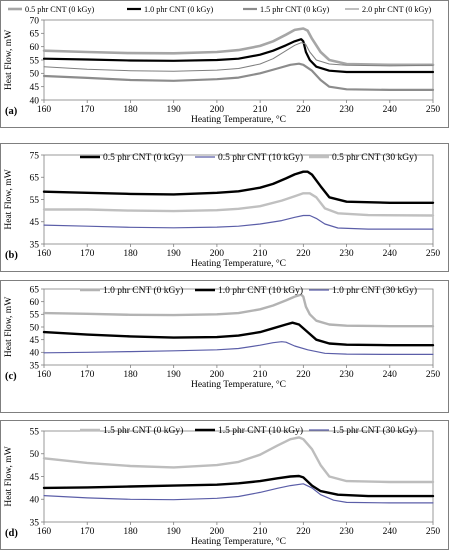 Image resolution: width=449 pixels, height=550 pixels. I want to click on legend-label: 0.5 phr CNT (30 kGy), so click(374, 157).